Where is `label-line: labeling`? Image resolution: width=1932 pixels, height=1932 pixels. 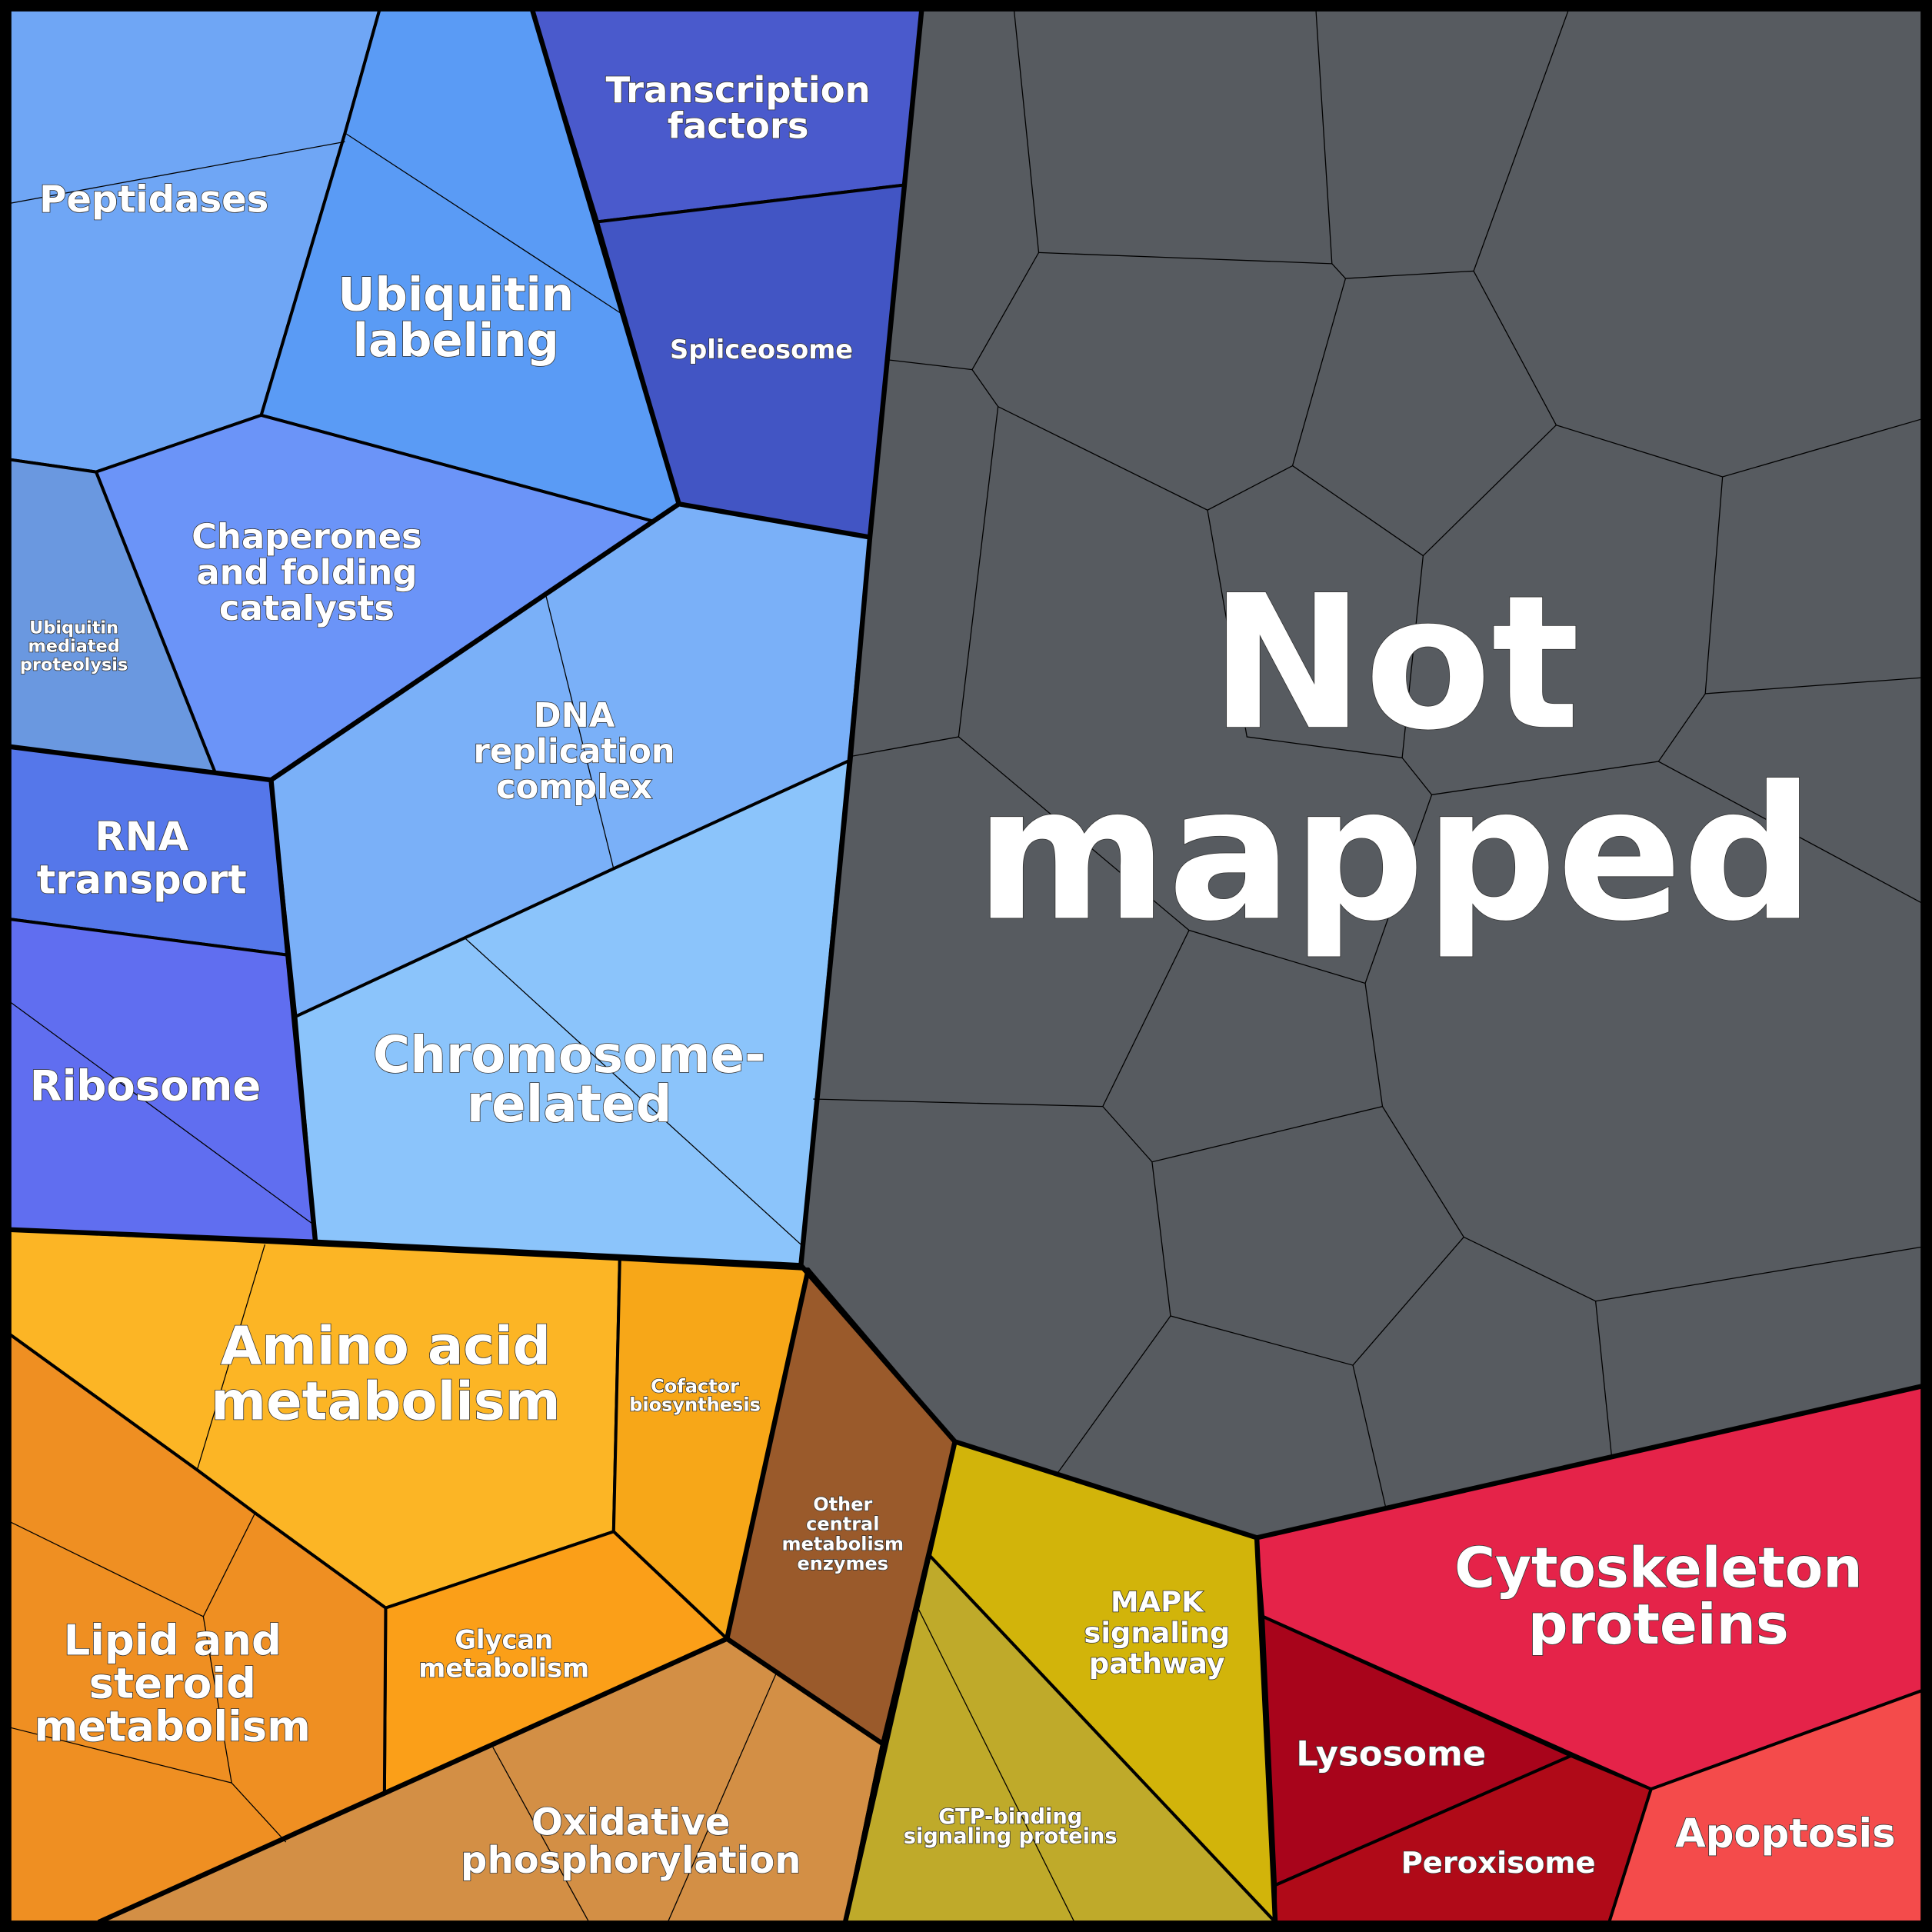 label-line: labeling is located at coordinates (456, 340).